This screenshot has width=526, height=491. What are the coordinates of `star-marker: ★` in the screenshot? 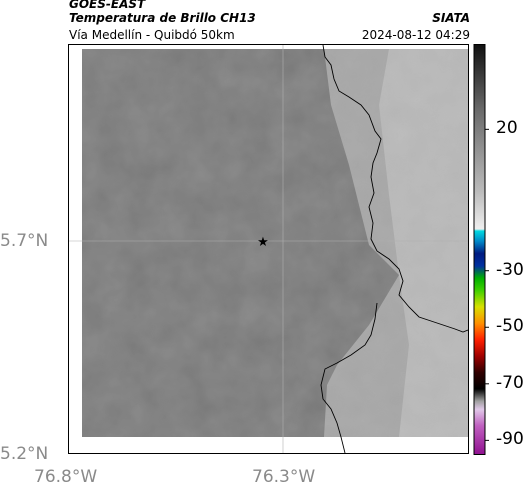 It's located at (263, 242).